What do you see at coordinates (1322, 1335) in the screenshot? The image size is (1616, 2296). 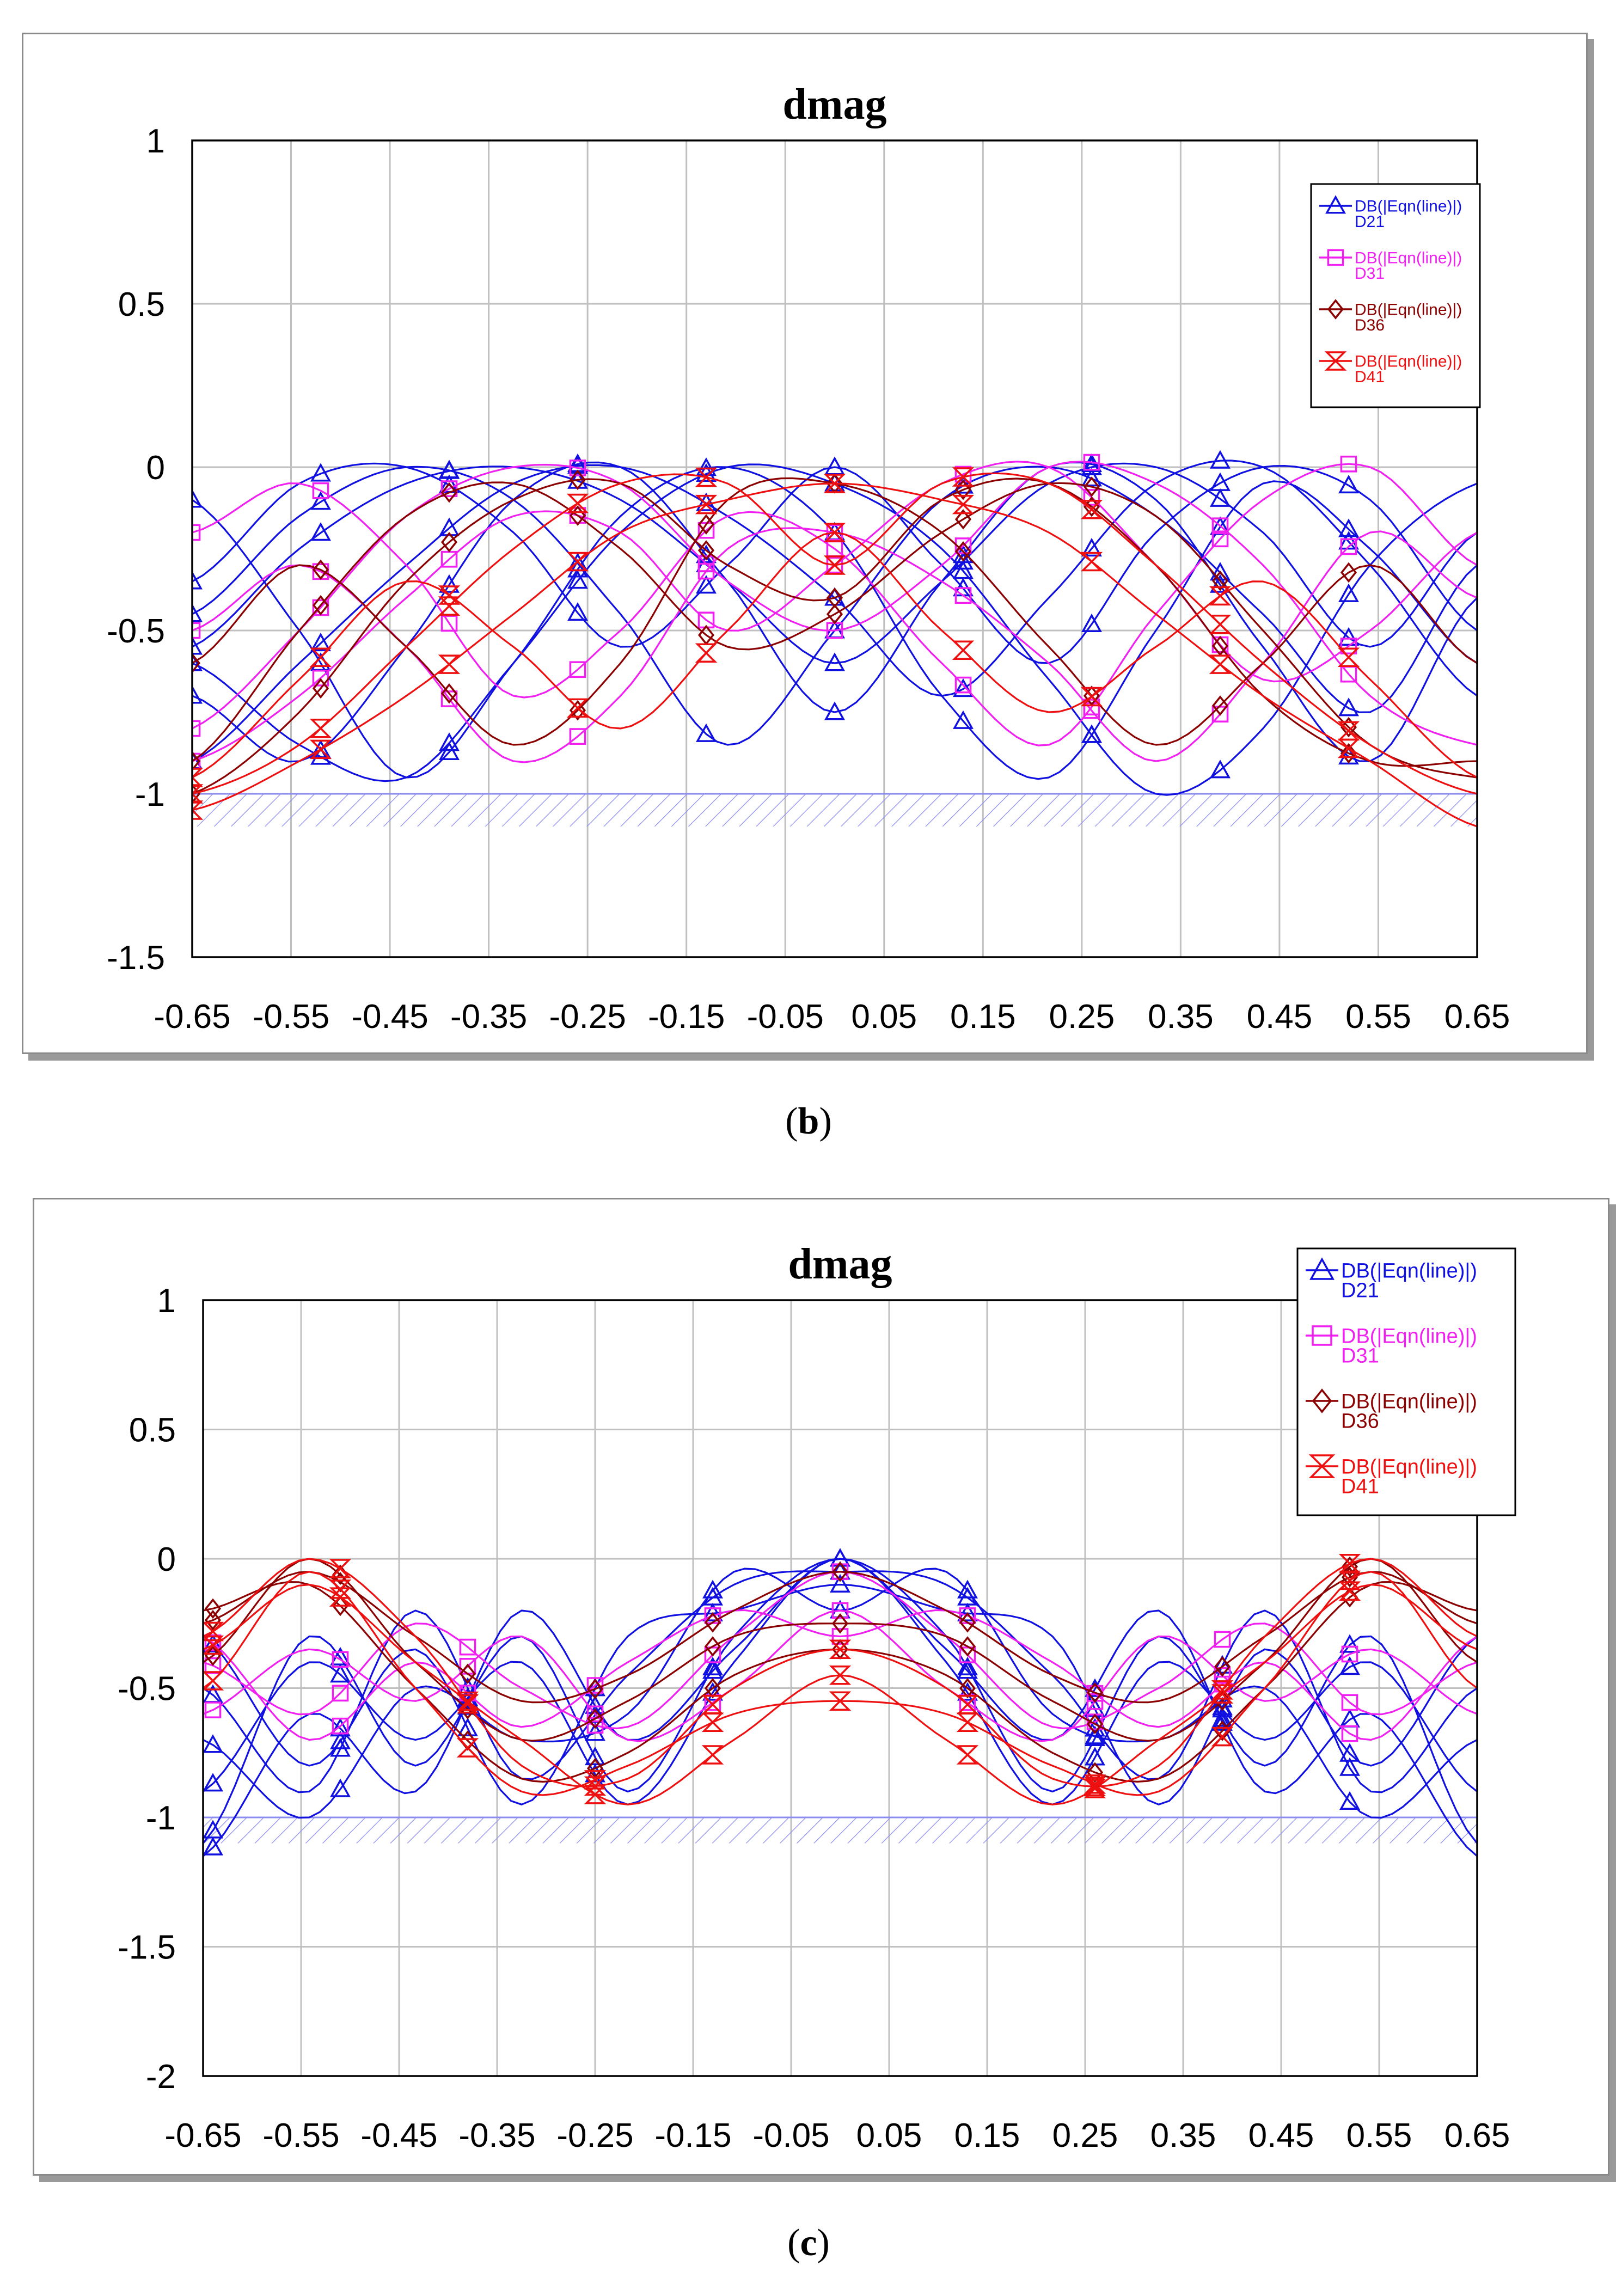 I see `legend-marker-D31` at bounding box center [1322, 1335].